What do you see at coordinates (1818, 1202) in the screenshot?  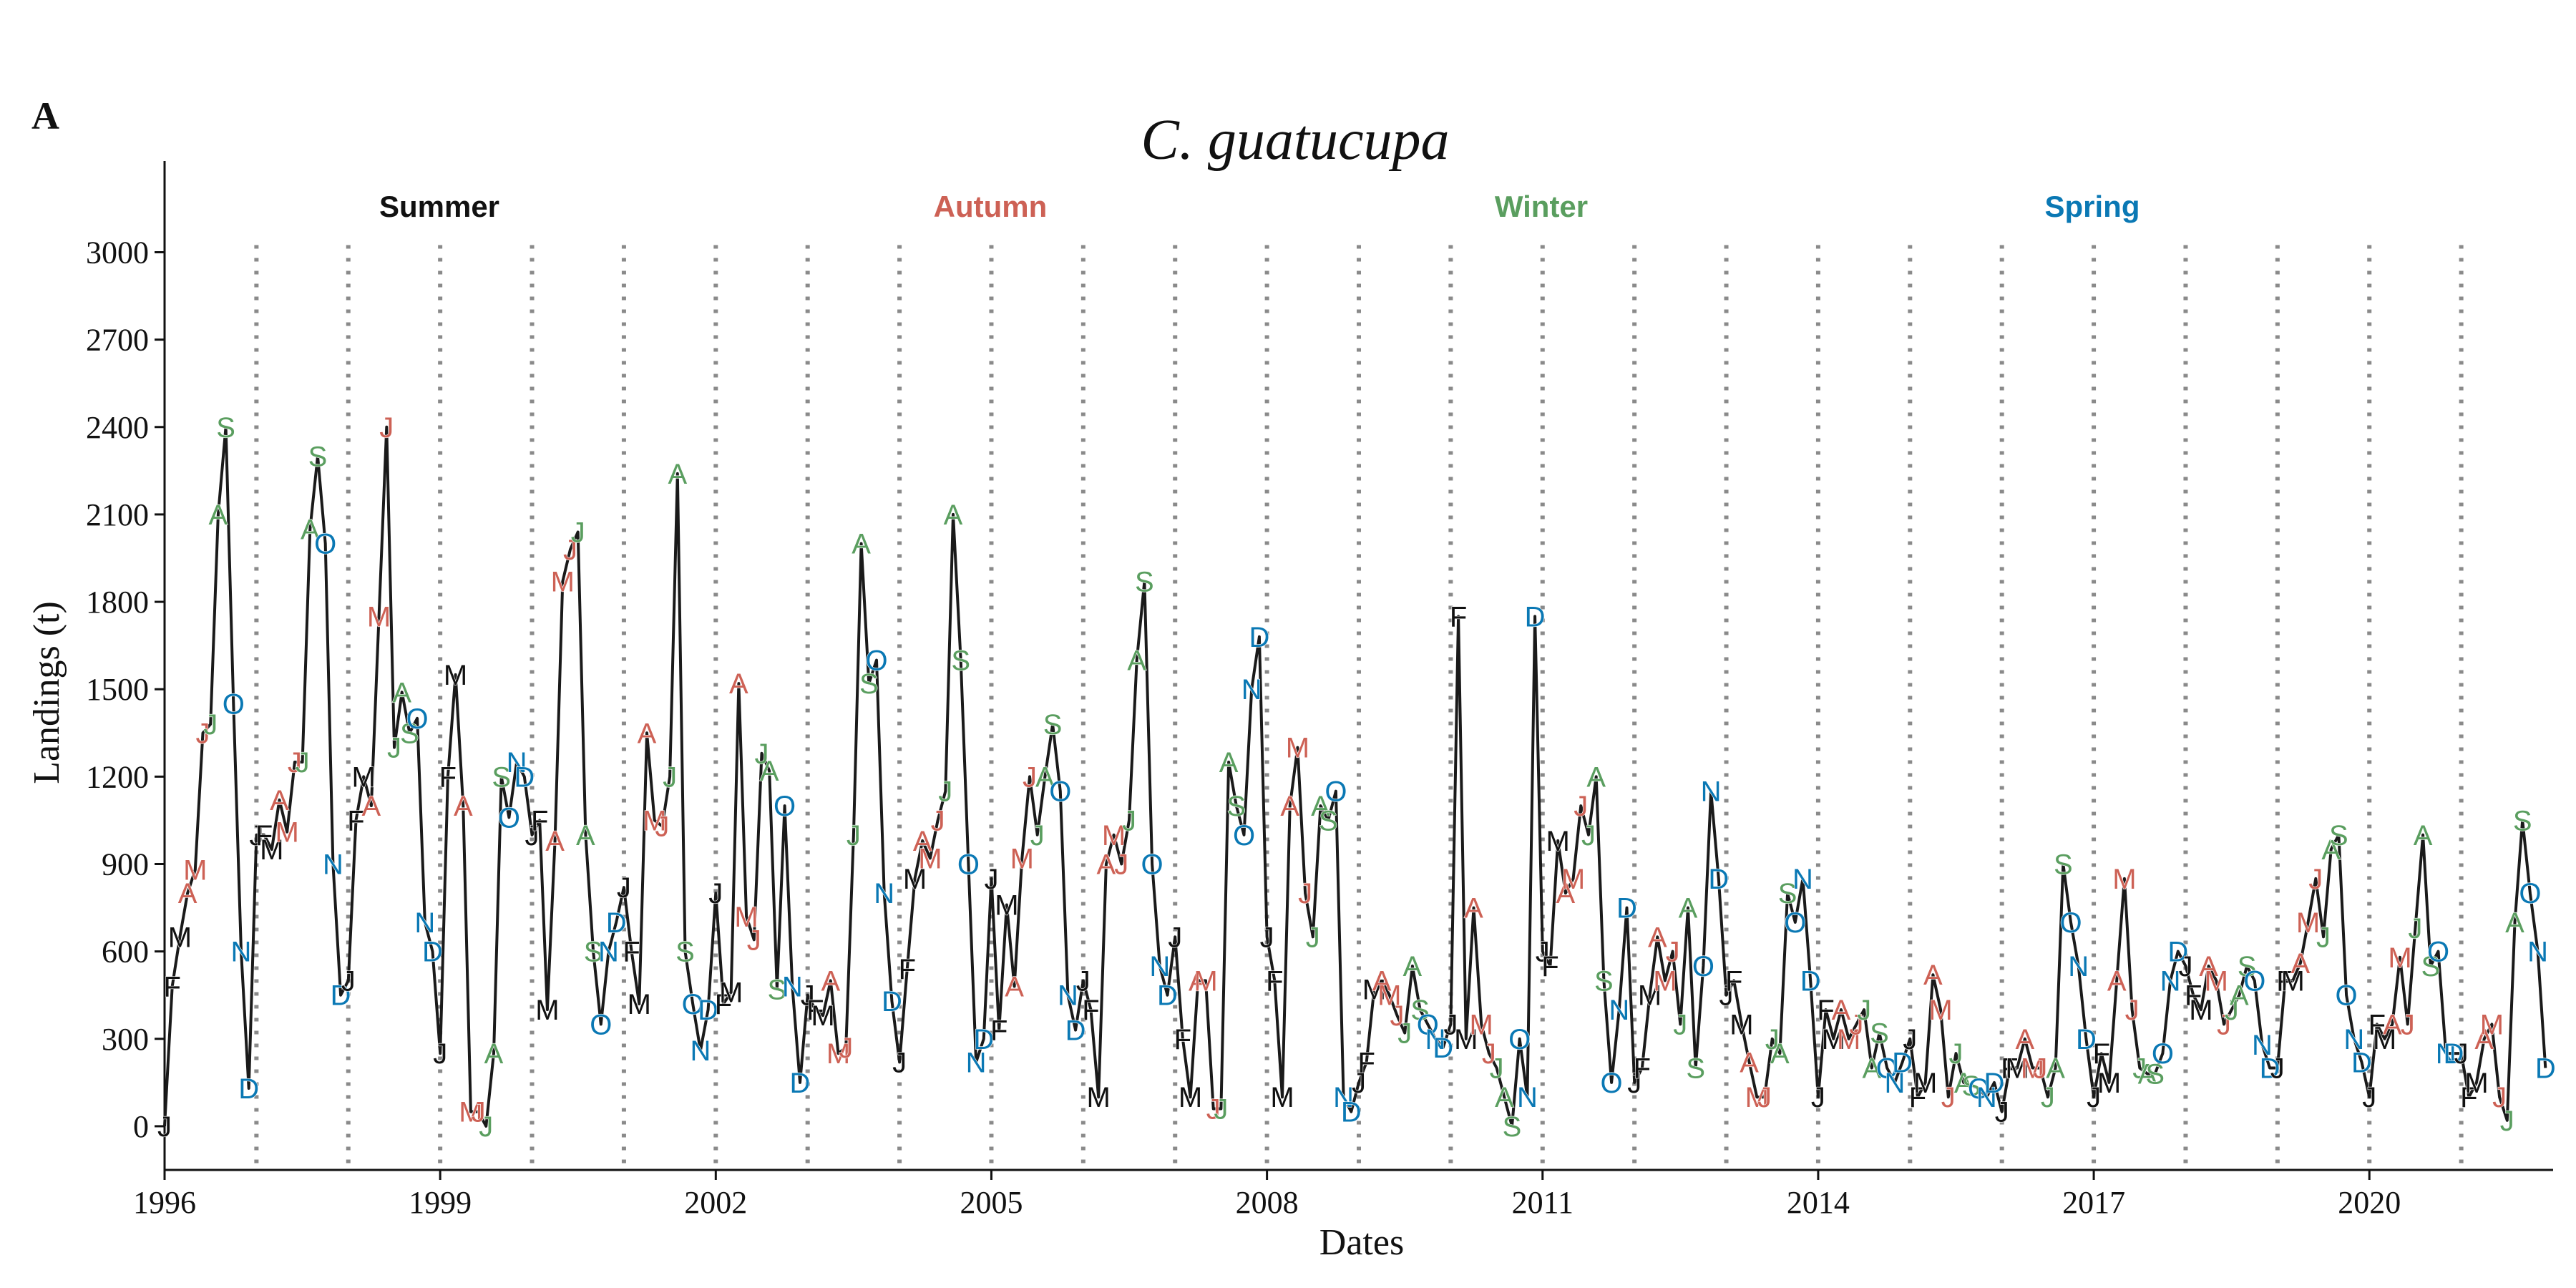 I see `x-tick-label: 2014` at bounding box center [1818, 1202].